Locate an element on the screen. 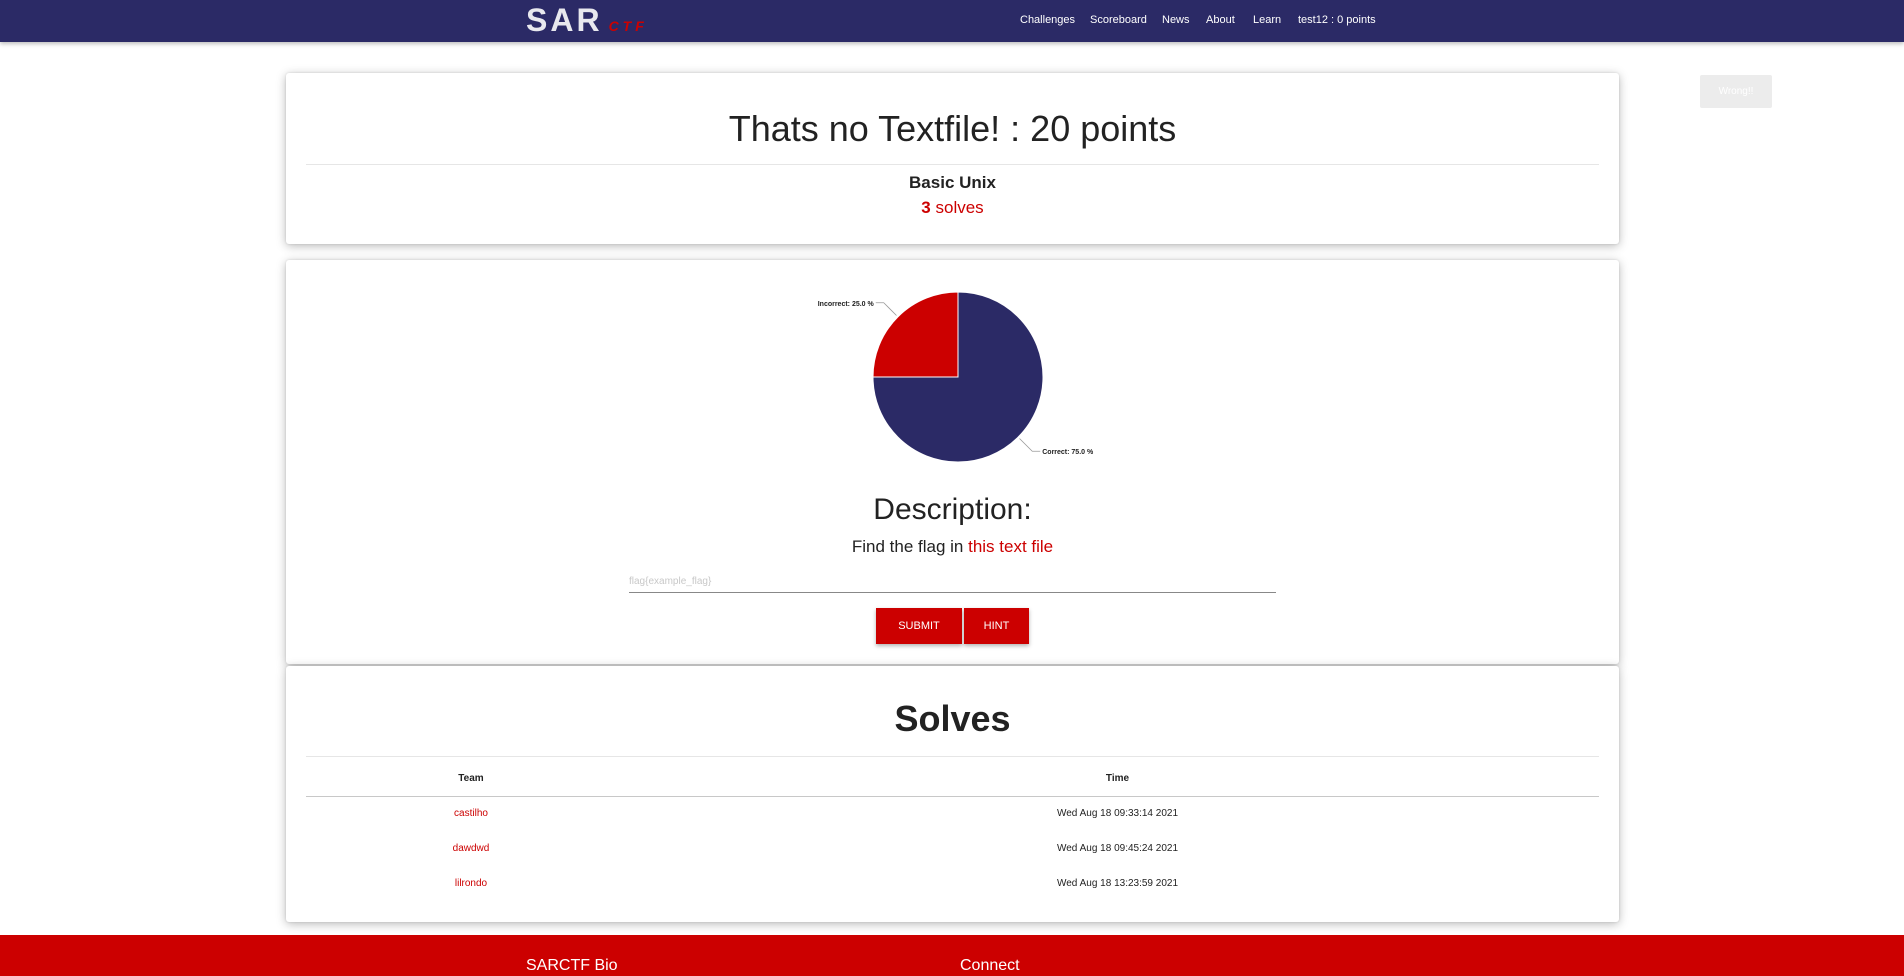 Image resolution: width=1904 pixels, height=976 pixels. footer-connect-heading: Connect is located at coordinates (990, 965).